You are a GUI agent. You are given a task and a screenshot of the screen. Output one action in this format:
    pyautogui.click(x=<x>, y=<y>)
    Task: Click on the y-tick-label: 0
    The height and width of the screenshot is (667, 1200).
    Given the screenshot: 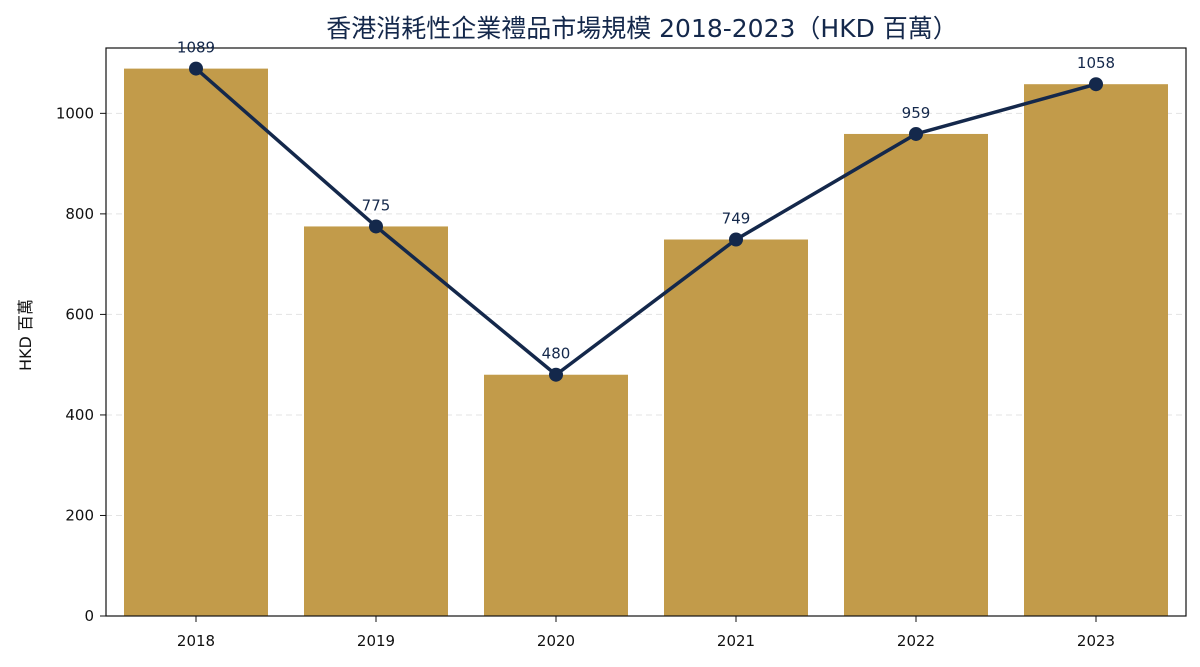 What is the action you would take?
    pyautogui.click(x=89, y=616)
    